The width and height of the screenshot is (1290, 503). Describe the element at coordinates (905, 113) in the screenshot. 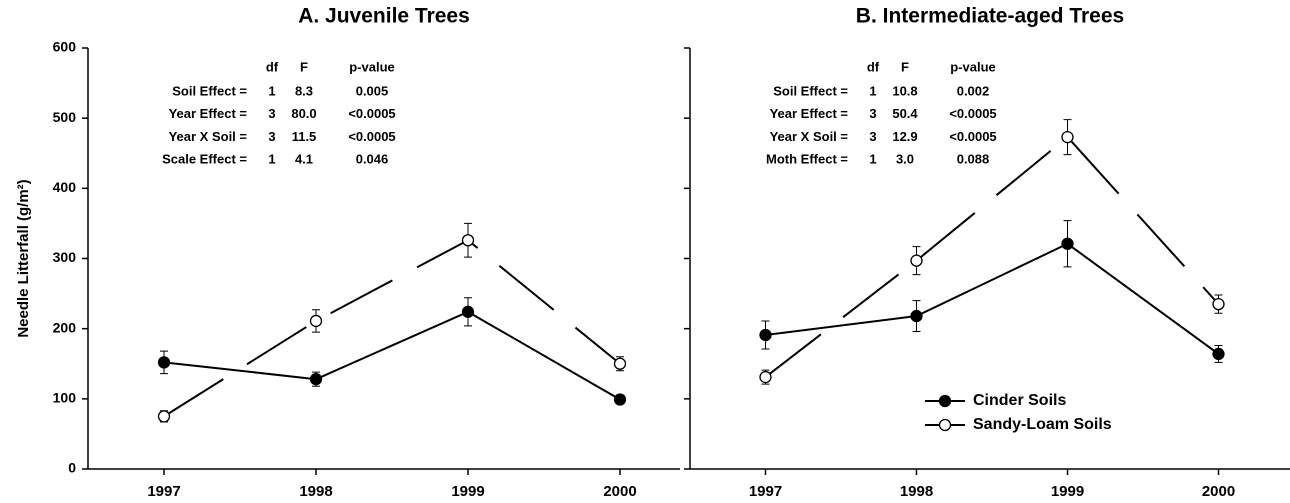

I see `stats-cell: 50.4` at that location.